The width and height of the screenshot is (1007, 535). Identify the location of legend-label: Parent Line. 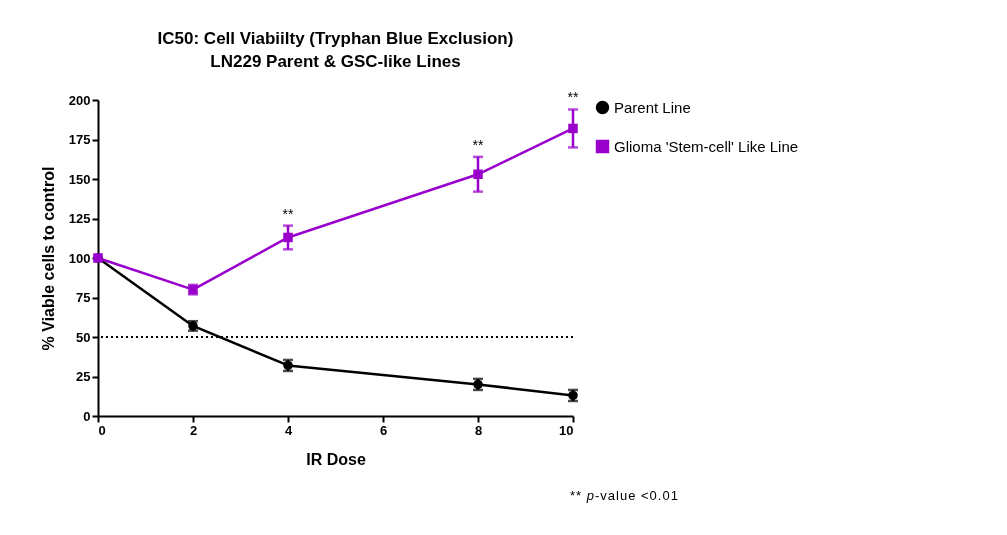
(652, 107).